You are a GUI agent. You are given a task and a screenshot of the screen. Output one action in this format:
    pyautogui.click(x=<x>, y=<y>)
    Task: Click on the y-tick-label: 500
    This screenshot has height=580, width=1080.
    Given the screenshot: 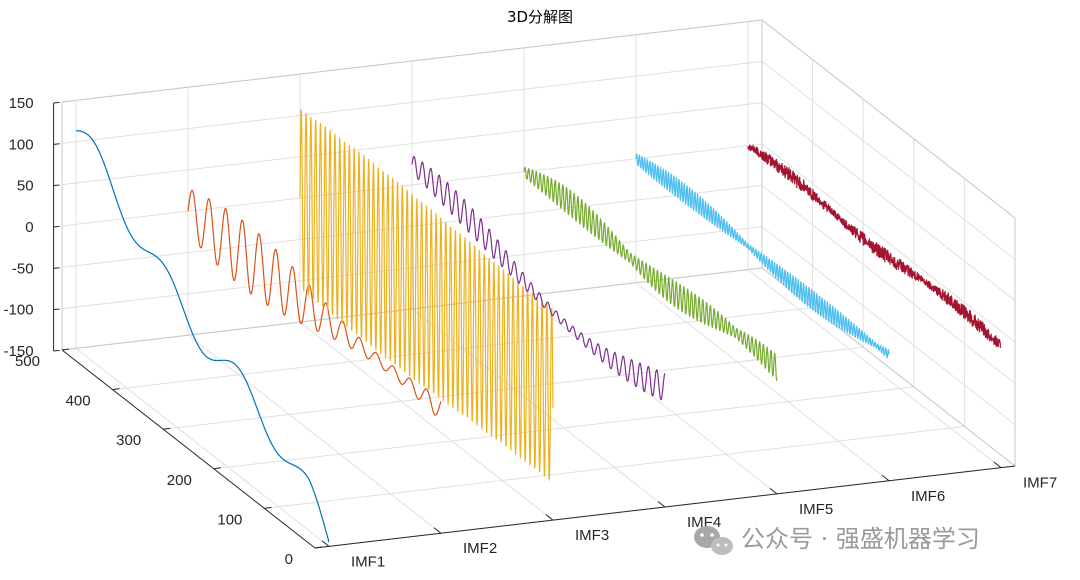 What is the action you would take?
    pyautogui.click(x=27, y=361)
    